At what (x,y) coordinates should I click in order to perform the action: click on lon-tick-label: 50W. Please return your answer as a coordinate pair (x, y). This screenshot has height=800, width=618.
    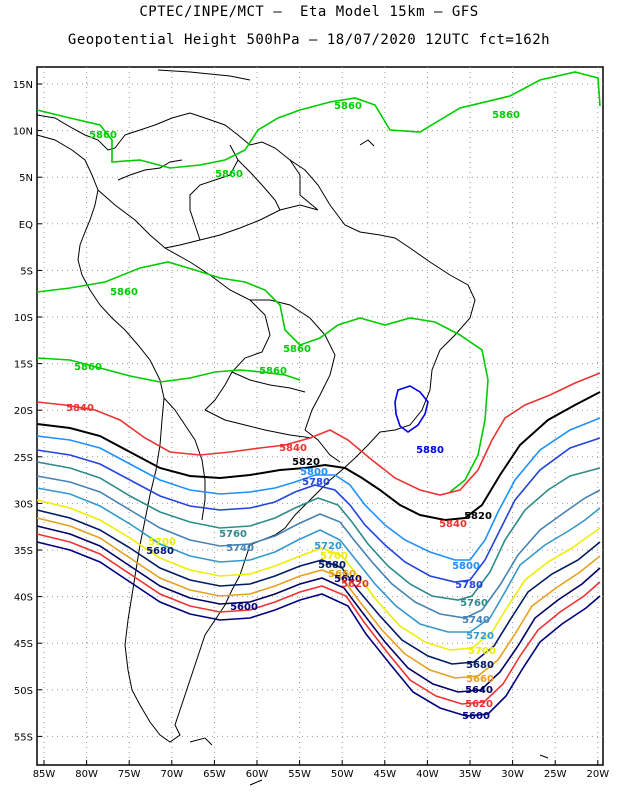
    Looking at the image, I should click on (342, 774).